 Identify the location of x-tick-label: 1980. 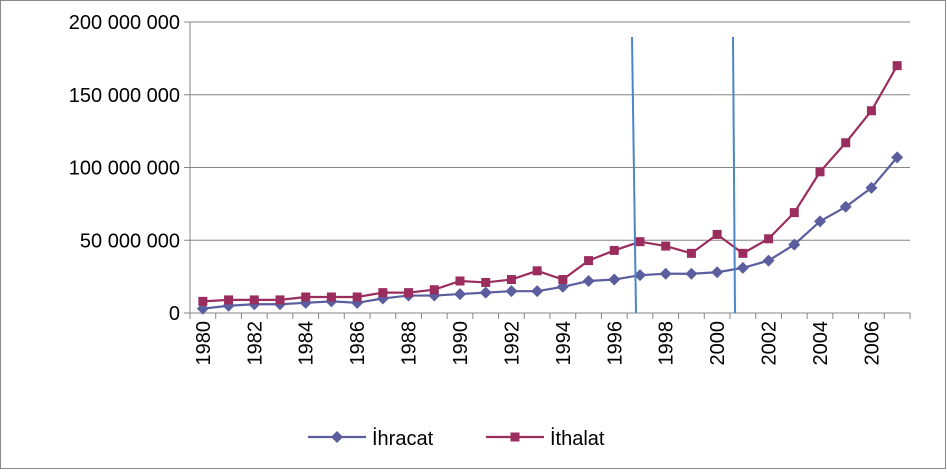
(204, 343).